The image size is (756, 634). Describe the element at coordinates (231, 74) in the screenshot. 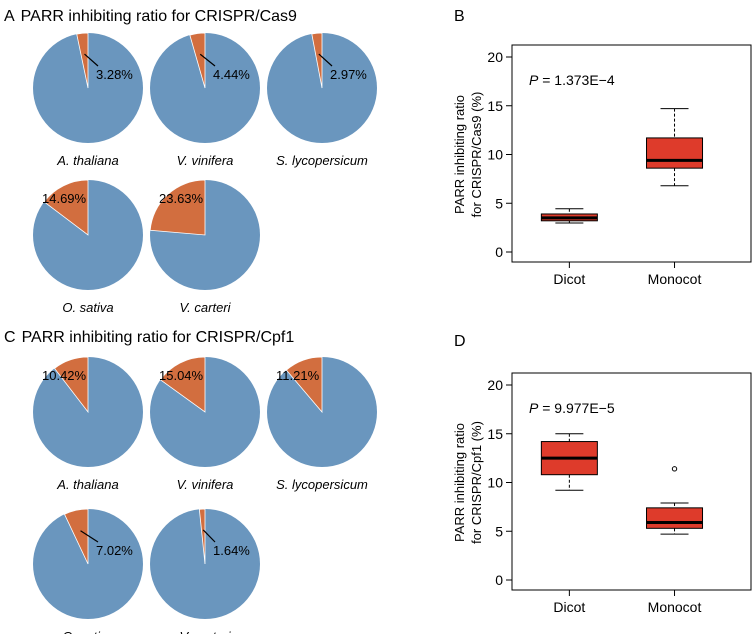

I see `pie-percent-label: 4.44%` at that location.